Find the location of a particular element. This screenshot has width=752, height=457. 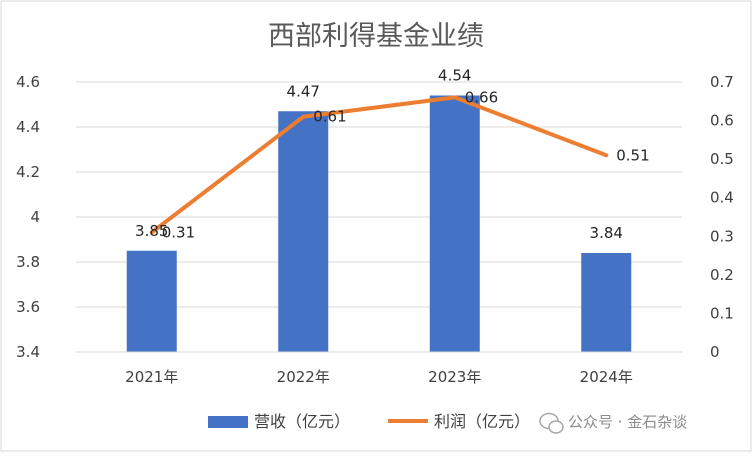

legend: 营收（亿元） 利润（亿元） is located at coordinates (369, 421).